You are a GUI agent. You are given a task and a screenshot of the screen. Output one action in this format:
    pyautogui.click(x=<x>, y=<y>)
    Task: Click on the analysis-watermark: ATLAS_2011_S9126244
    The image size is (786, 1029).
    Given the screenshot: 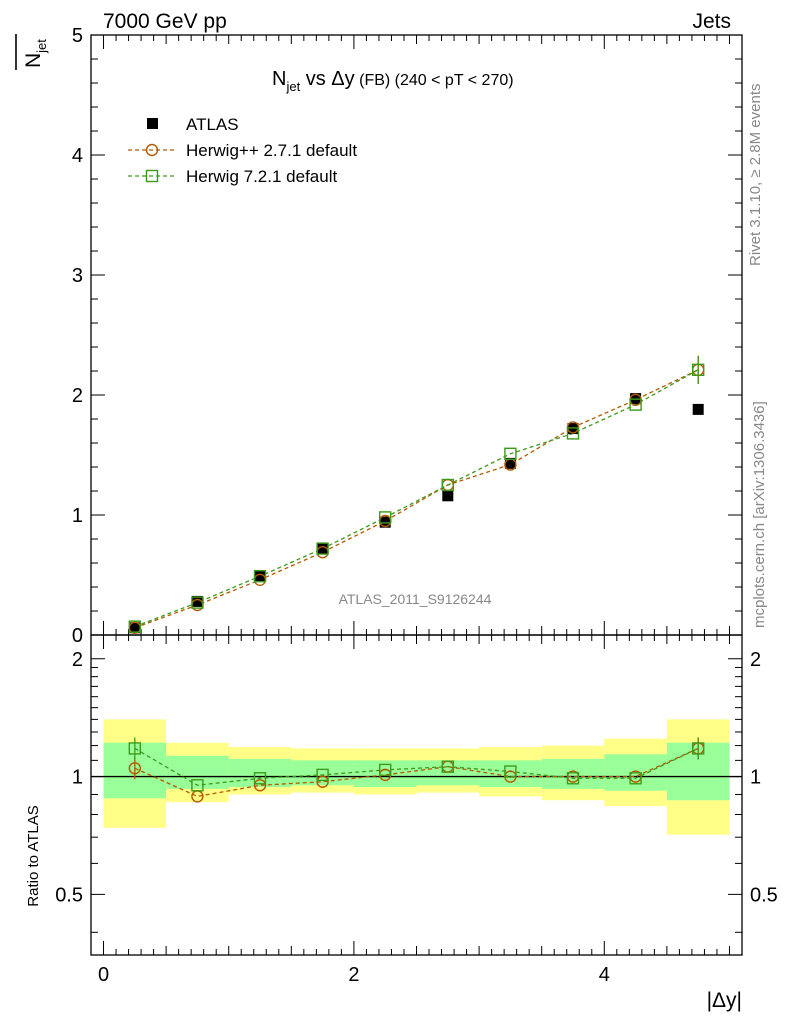 What is the action you would take?
    pyautogui.click(x=415, y=599)
    